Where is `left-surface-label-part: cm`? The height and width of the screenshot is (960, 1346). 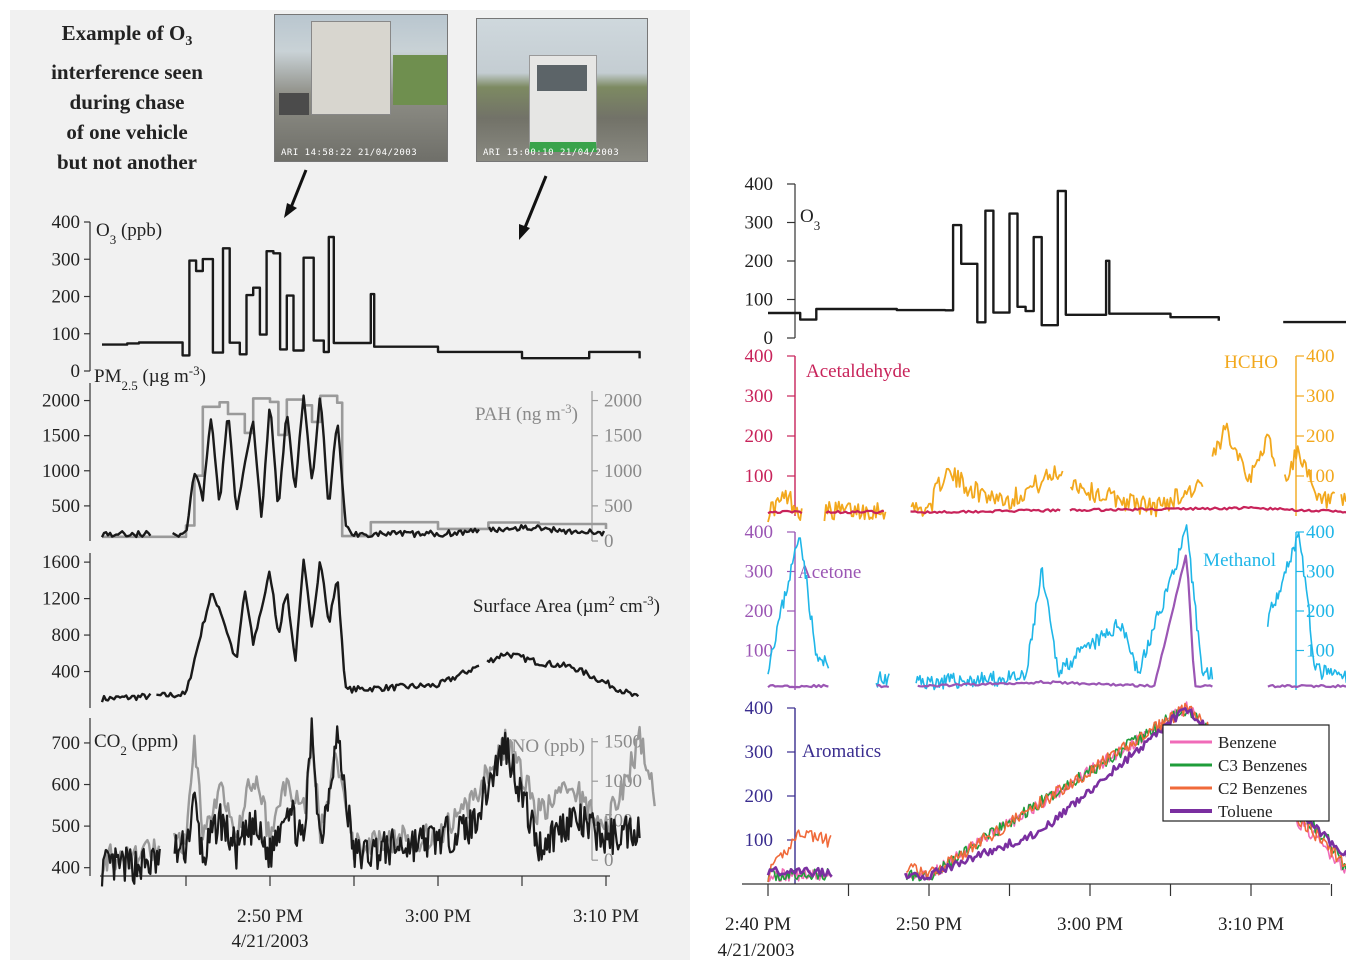 left-surface-label-part: cm is located at coordinates (629, 606).